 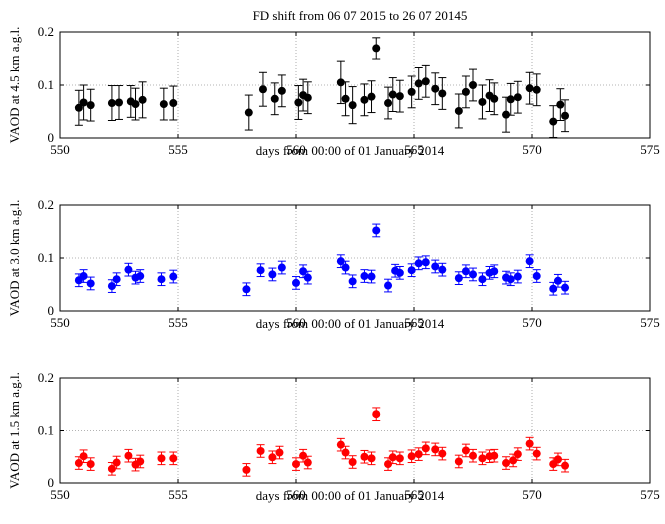 I want to click on x-tick-label-4-5km-0: 550, so click(x=60, y=149).